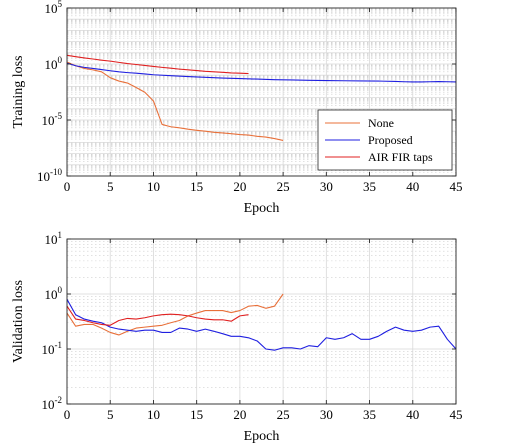 Image resolution: width=513 pixels, height=445 pixels. I want to click on y-axis-label: Training loss, so click(18, 91).